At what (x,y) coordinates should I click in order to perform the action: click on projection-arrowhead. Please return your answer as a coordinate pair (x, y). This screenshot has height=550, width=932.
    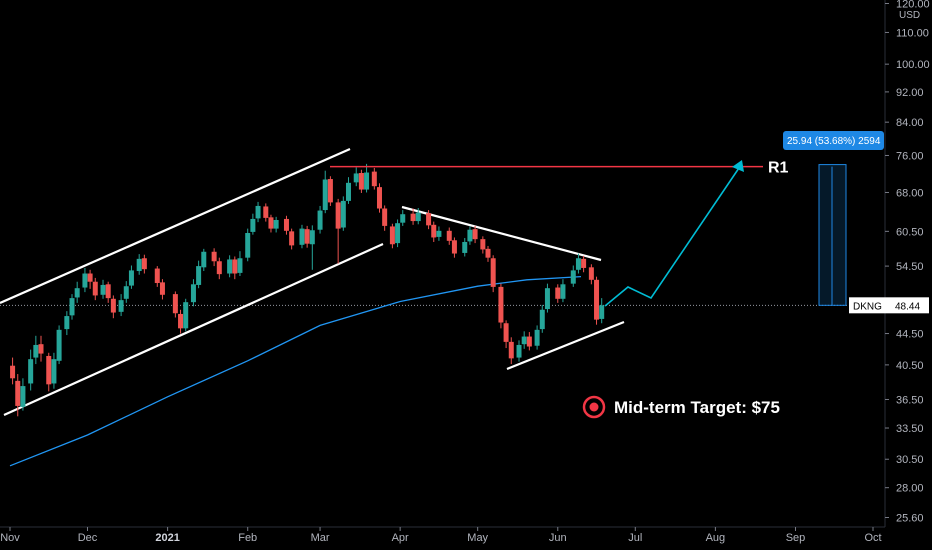
    Looking at the image, I should click on (738, 166).